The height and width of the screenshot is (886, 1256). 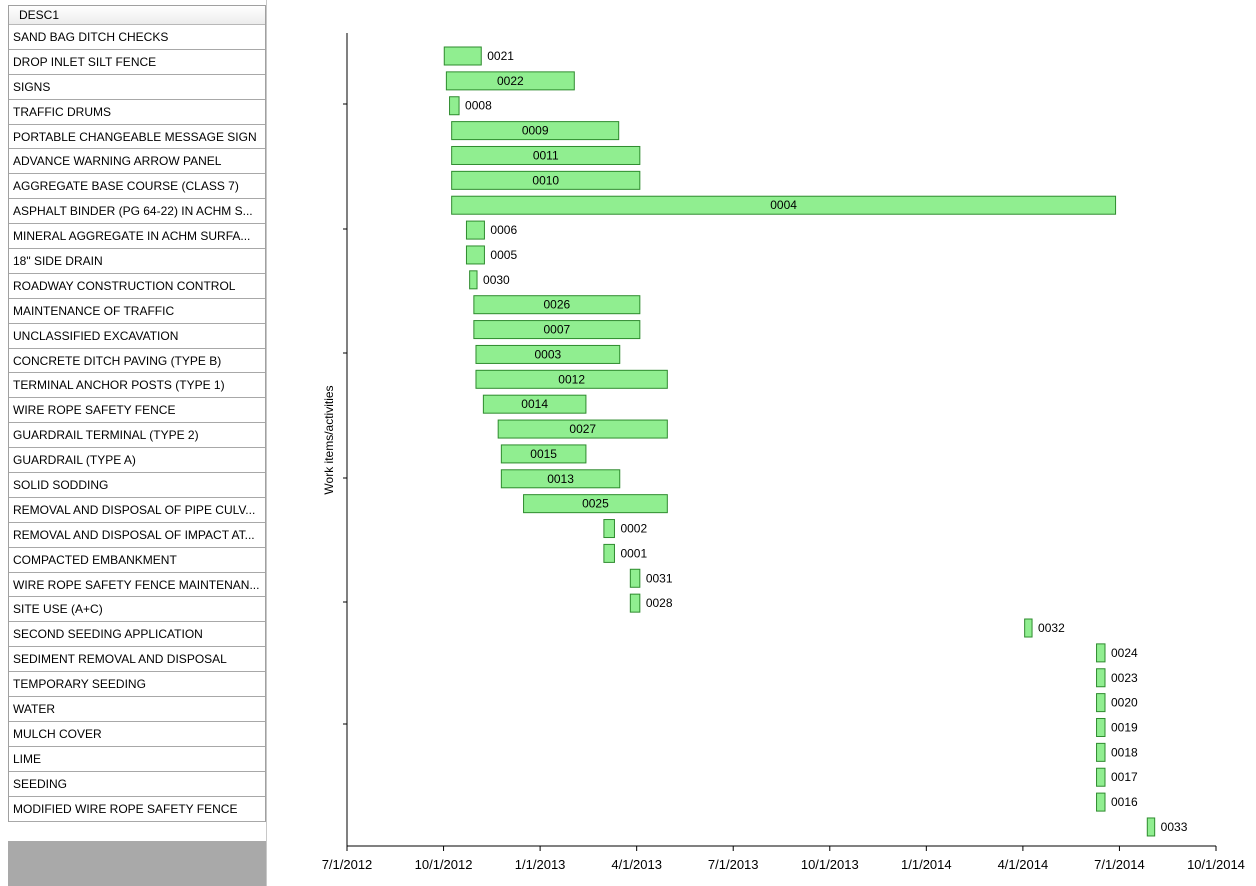 I want to click on task-label: 0008, so click(x=478, y=106).